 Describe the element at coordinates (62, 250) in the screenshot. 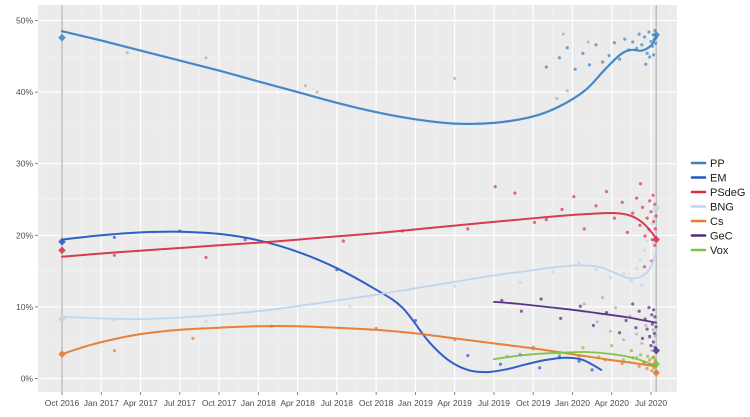

I see `result-marker-2016-PSdeG` at that location.